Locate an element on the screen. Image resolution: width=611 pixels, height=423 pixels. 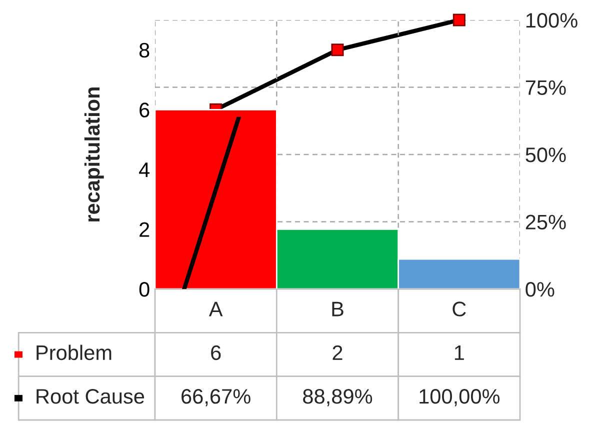
data-label: 2 is located at coordinates (337, 352).